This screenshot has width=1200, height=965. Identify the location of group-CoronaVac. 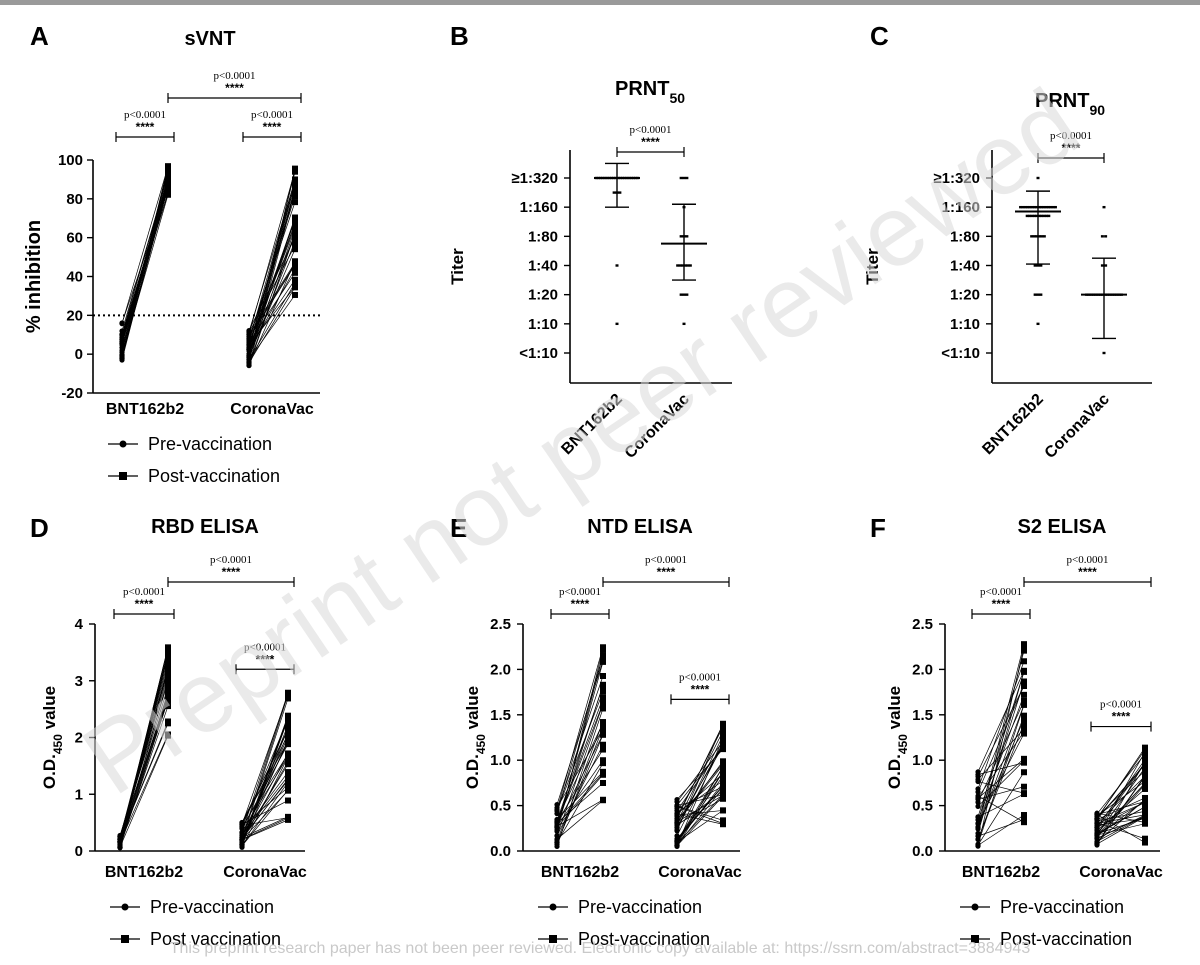
(265, 769).